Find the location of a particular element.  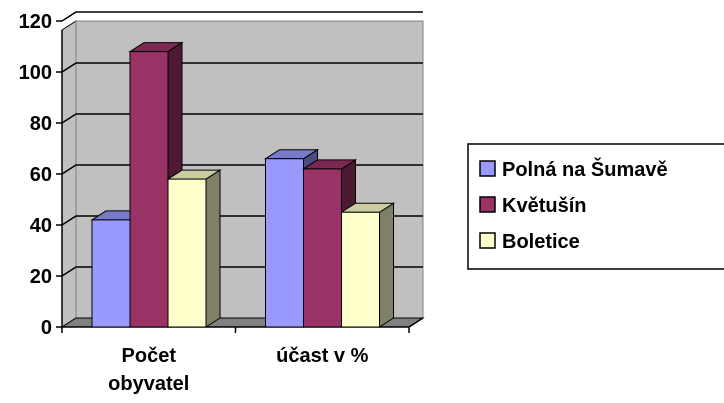

x-category-label-line: obyvatel is located at coordinates (148, 384).